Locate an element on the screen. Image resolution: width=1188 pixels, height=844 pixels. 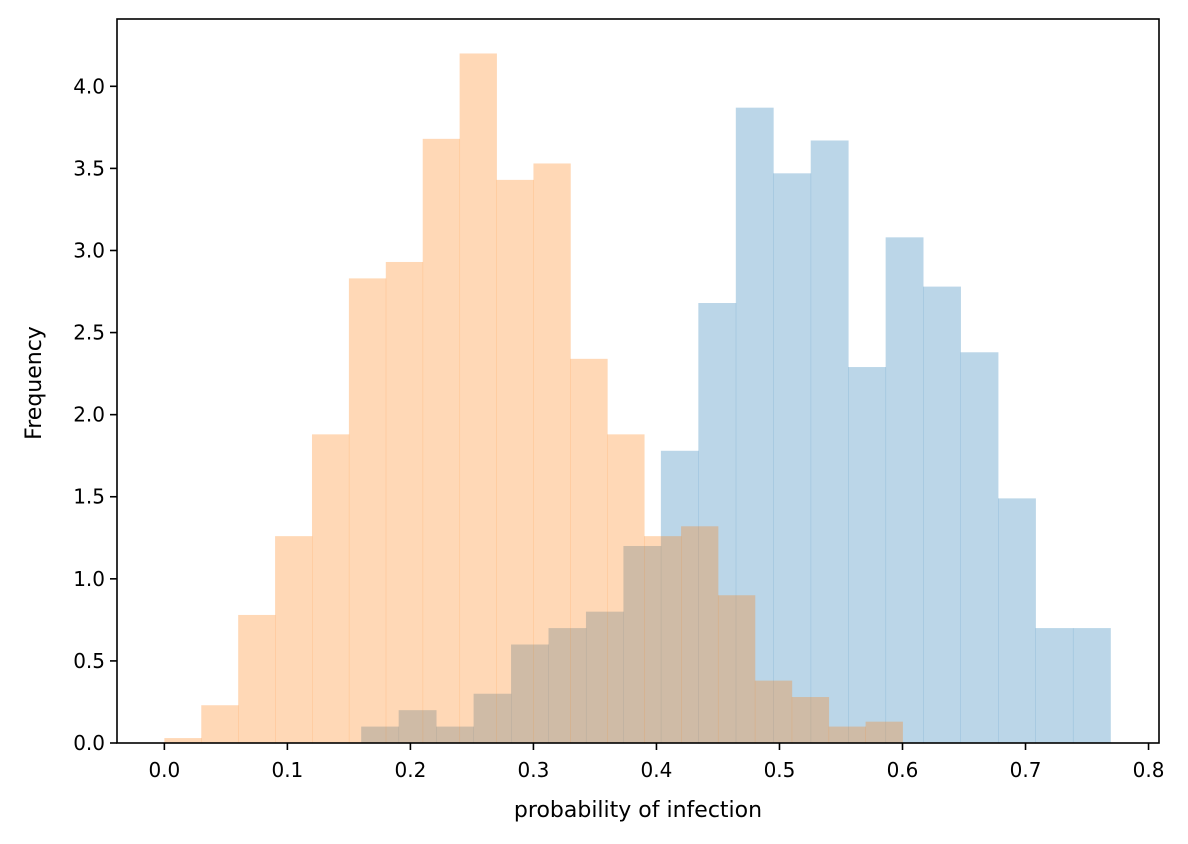
x-axis-ticks: 0.0 0.1 0.2 0.3 0.4 0.5 0.6 0.7 0.8 is located at coordinates (656, 762).